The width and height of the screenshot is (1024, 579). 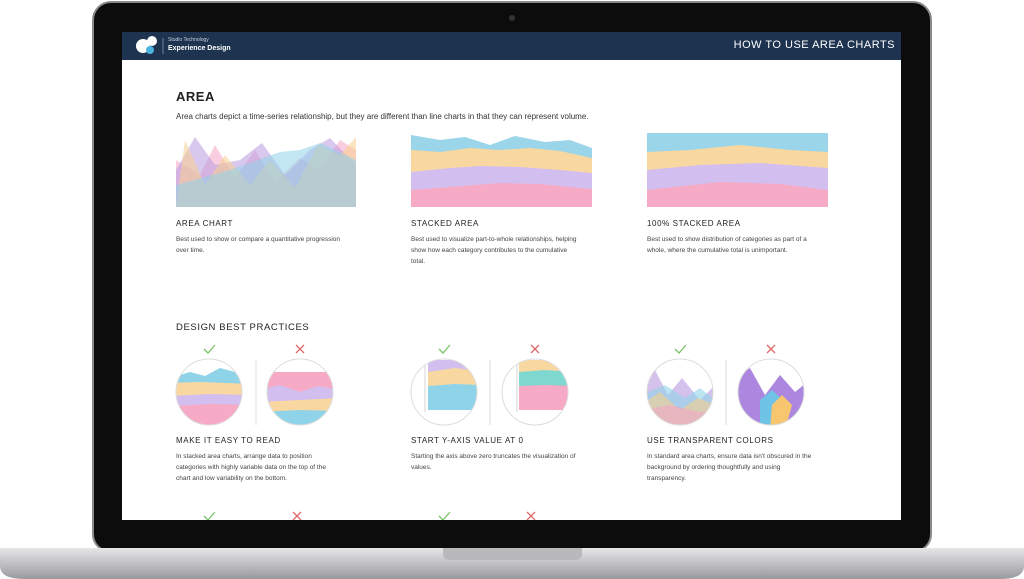 I want to click on header-title: HOW TO USE AREA CHARTS, so click(x=814, y=45).